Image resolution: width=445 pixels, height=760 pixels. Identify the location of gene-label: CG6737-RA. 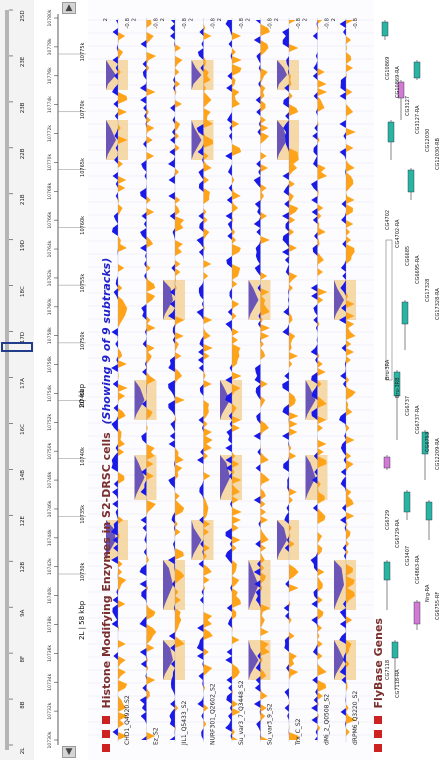
(418, 419).